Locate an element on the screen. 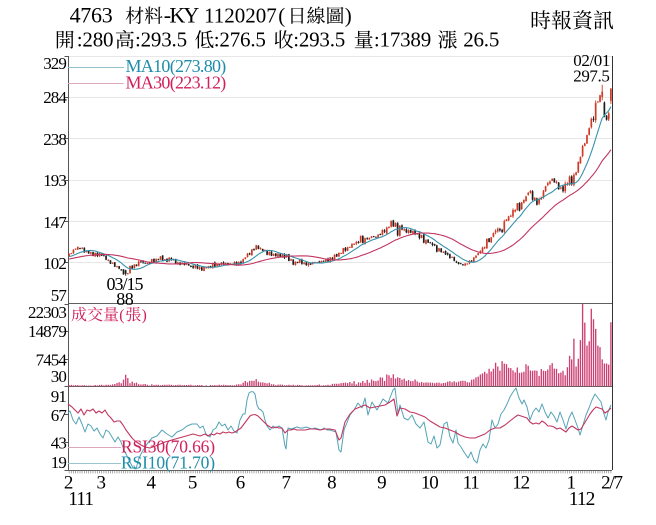  svg-text: 12 is located at coordinates (520, 482).